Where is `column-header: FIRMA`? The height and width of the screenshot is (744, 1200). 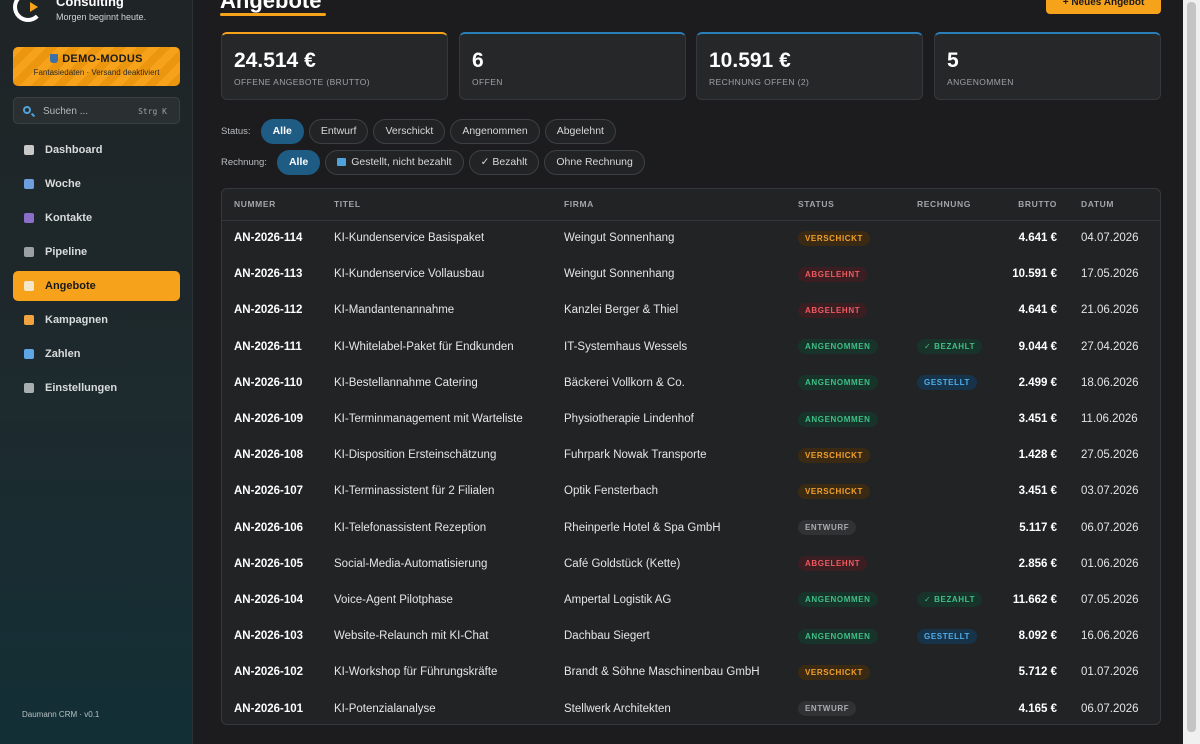 column-header: FIRMA is located at coordinates (669, 205).